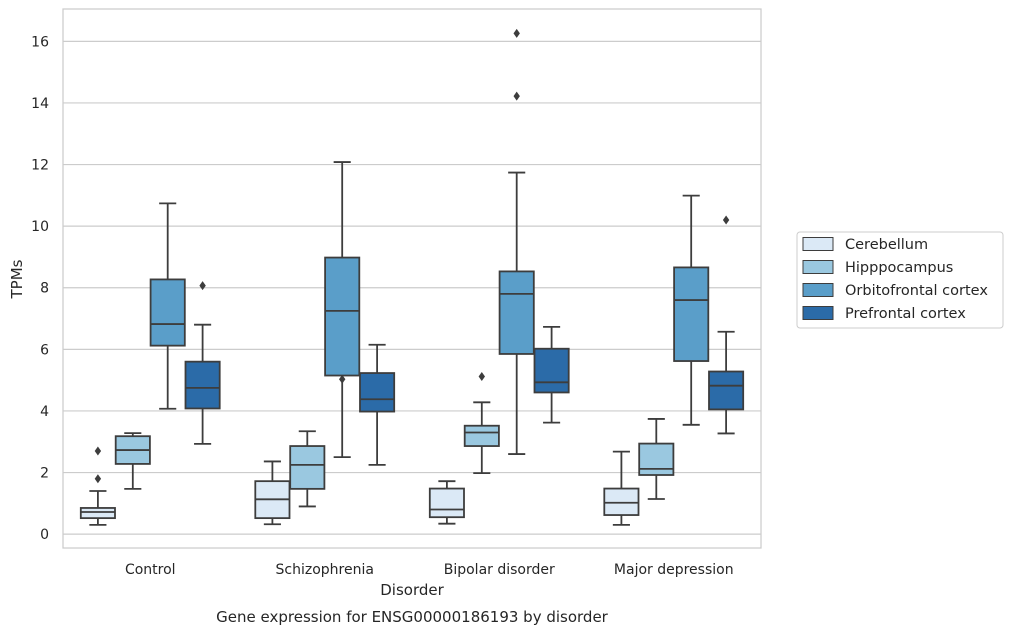 Image resolution: width=1013 pixels, height=634 pixels. What do you see at coordinates (412, 590) in the screenshot?
I see `x-axis-title: Disorder` at bounding box center [412, 590].